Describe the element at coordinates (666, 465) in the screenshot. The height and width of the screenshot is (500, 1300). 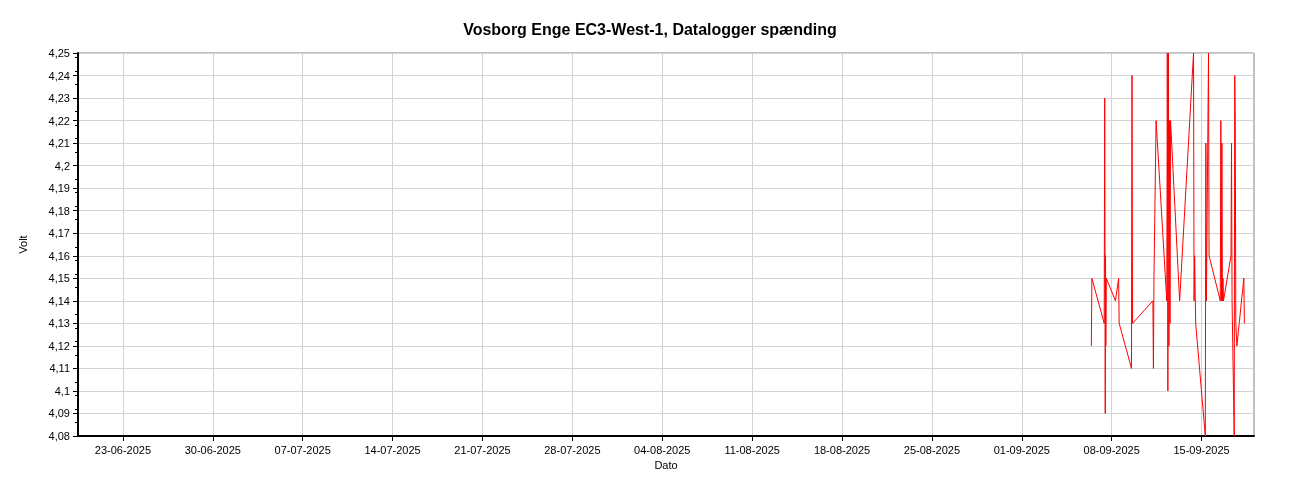
I see `x-axis-title: Dato` at that location.